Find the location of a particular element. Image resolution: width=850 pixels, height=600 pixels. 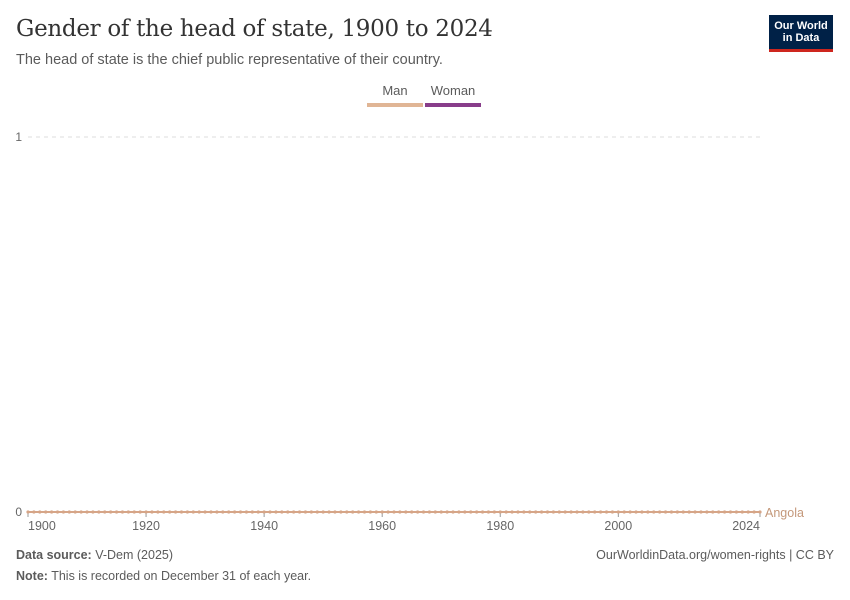

legend-label: Woman is located at coordinates (453, 90).